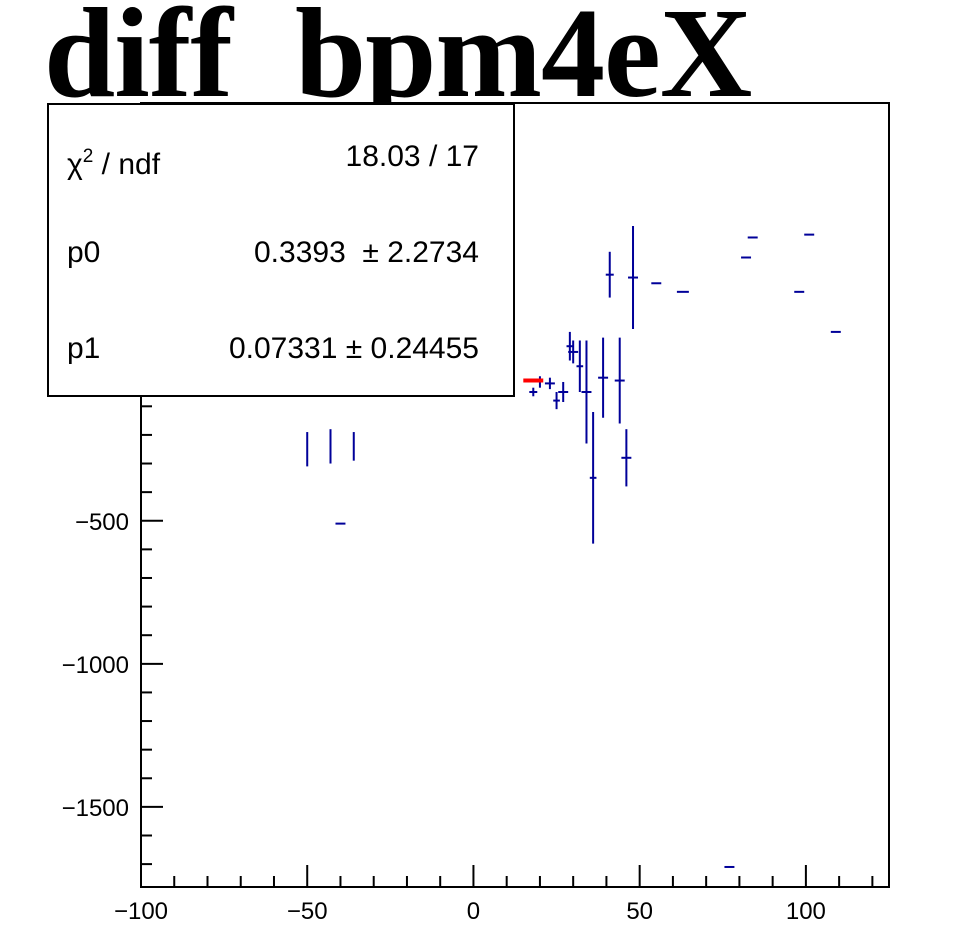 The height and width of the screenshot is (937, 968). I want to click on stats-label: p0, so click(84, 252).